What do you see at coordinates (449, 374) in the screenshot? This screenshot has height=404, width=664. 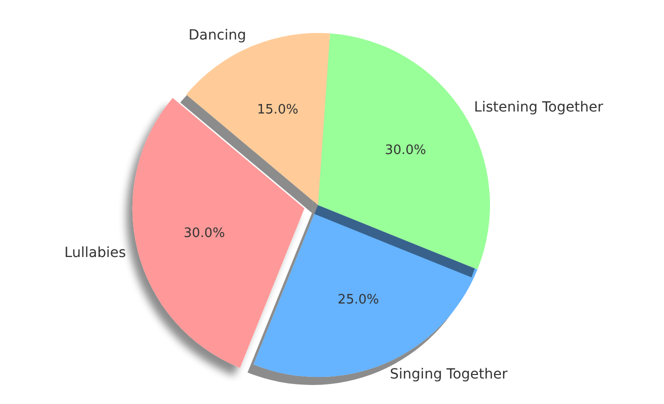 I see `slice-label: Singing Together` at bounding box center [449, 374].